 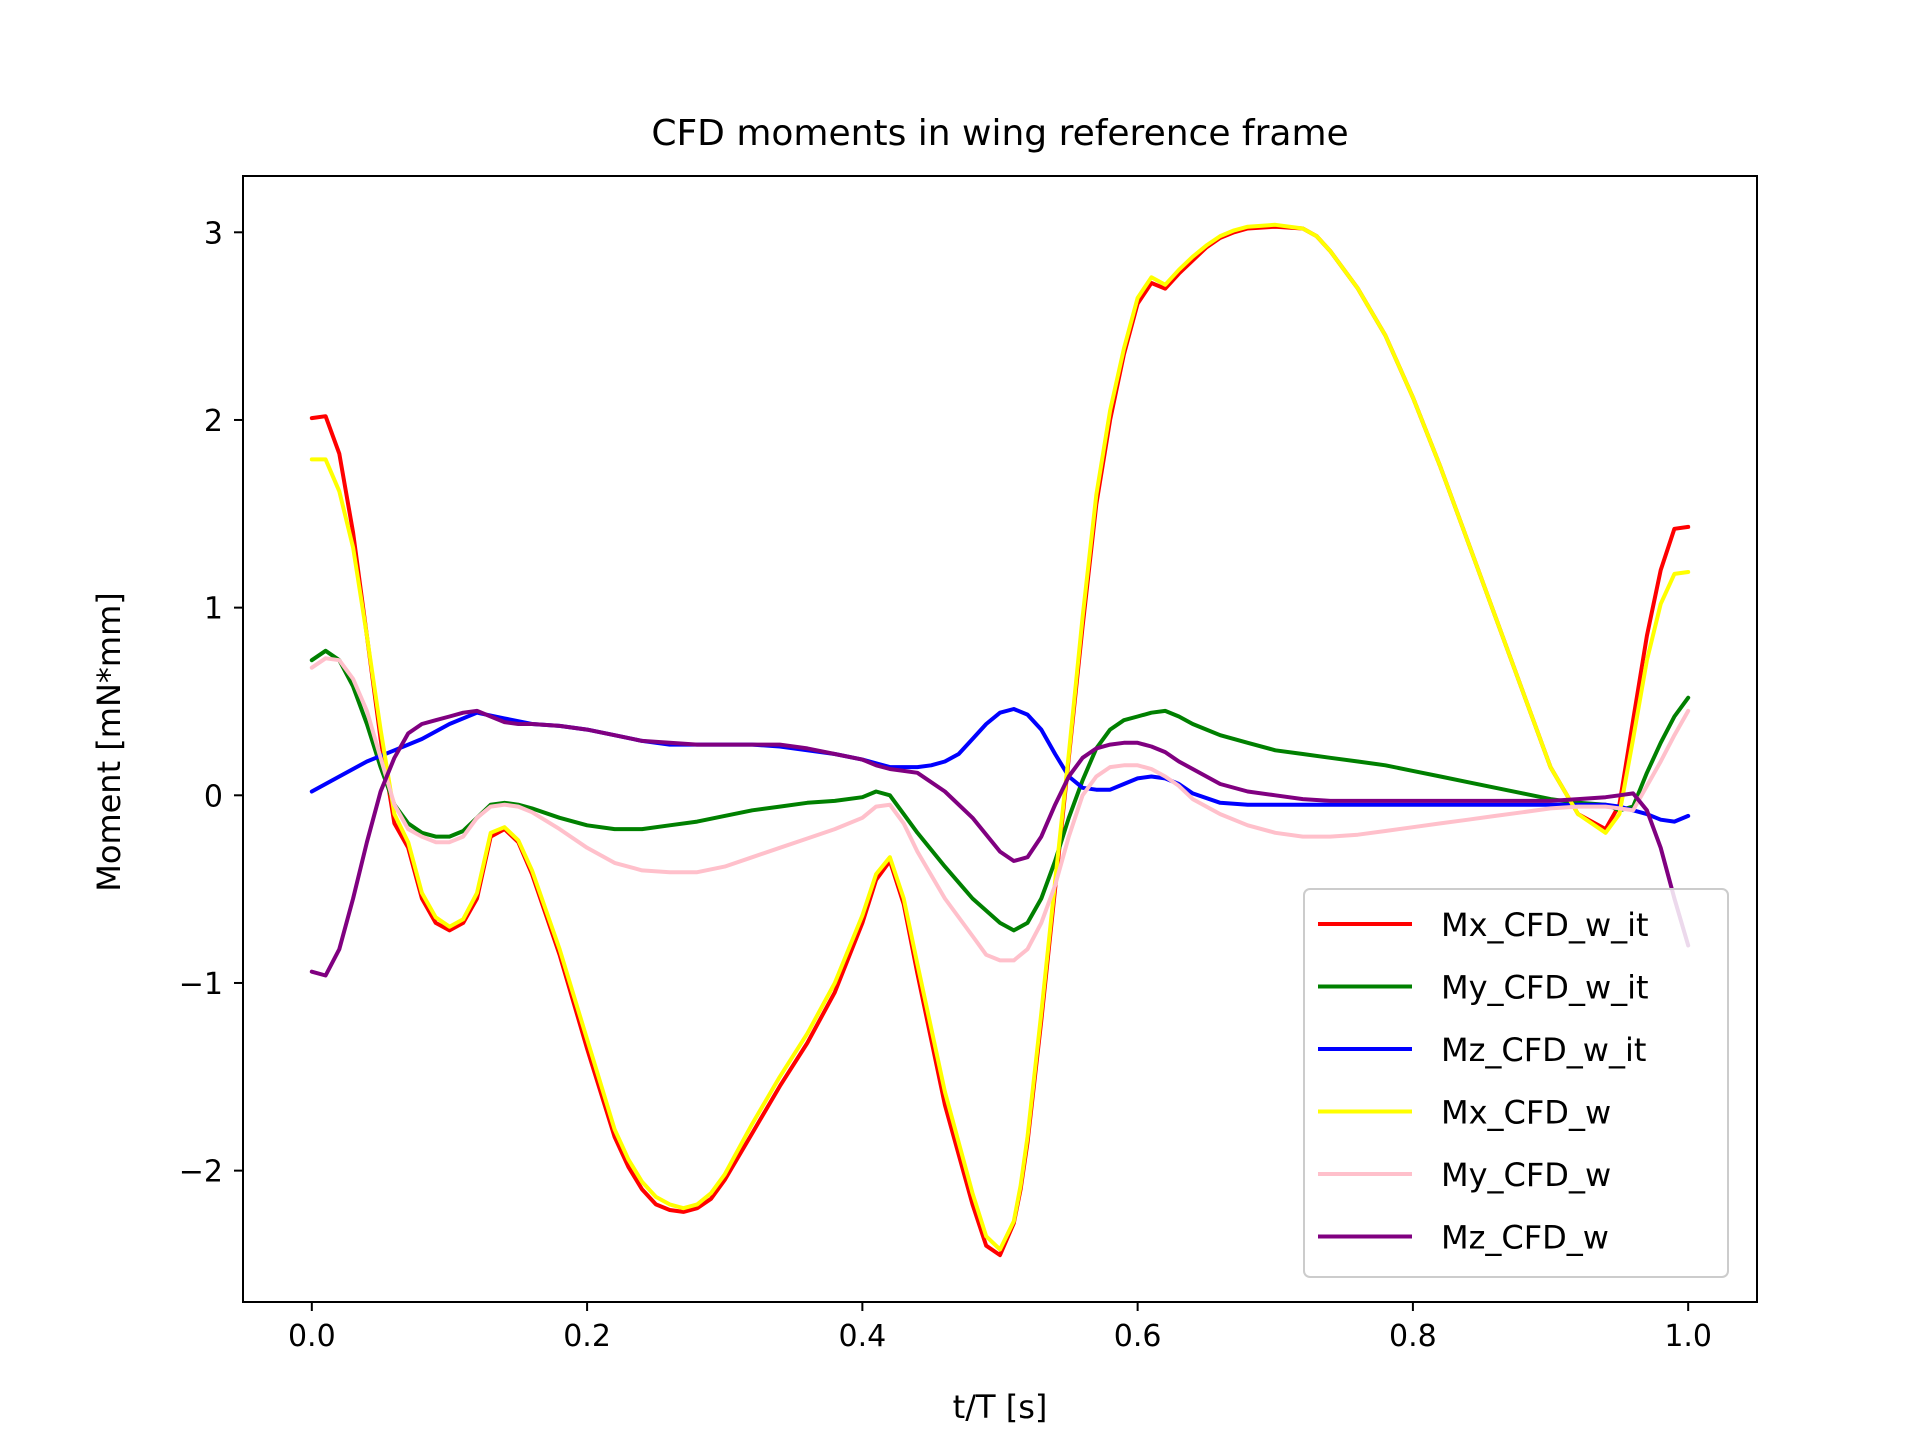 What do you see at coordinates (1543, 1050) in the screenshot?
I see `legend-label-Mz_CFD_w_it: Mz_CFD_w_it` at bounding box center [1543, 1050].